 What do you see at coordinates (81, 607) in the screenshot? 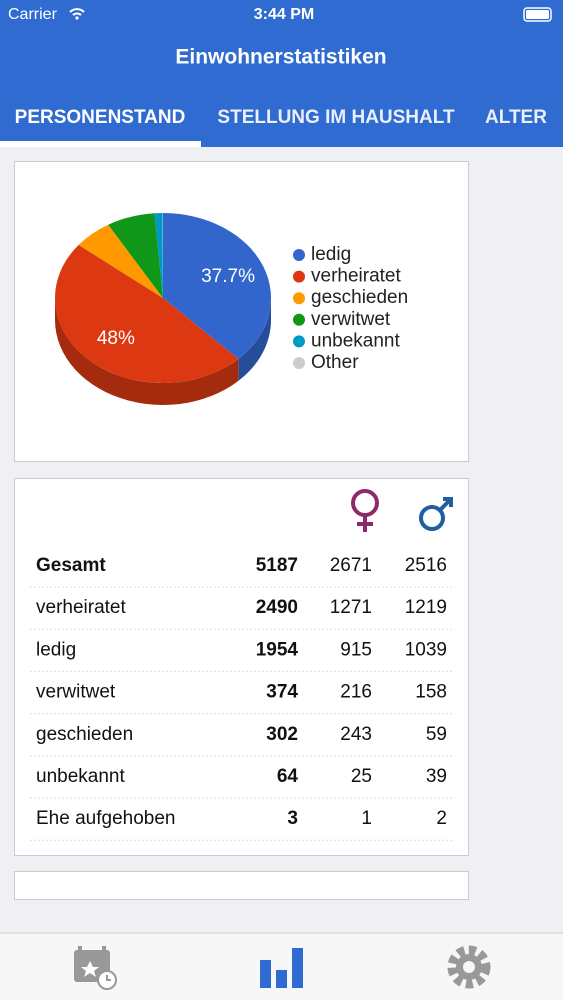
I see `row-label: verheiratet` at bounding box center [81, 607].